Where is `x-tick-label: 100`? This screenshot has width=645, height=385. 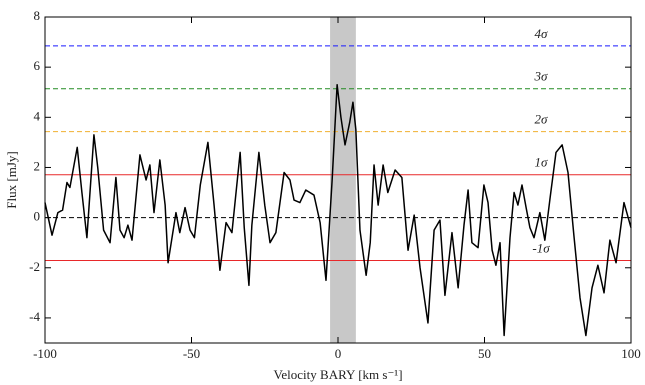 x-tick-label: 100 is located at coordinates (631, 353).